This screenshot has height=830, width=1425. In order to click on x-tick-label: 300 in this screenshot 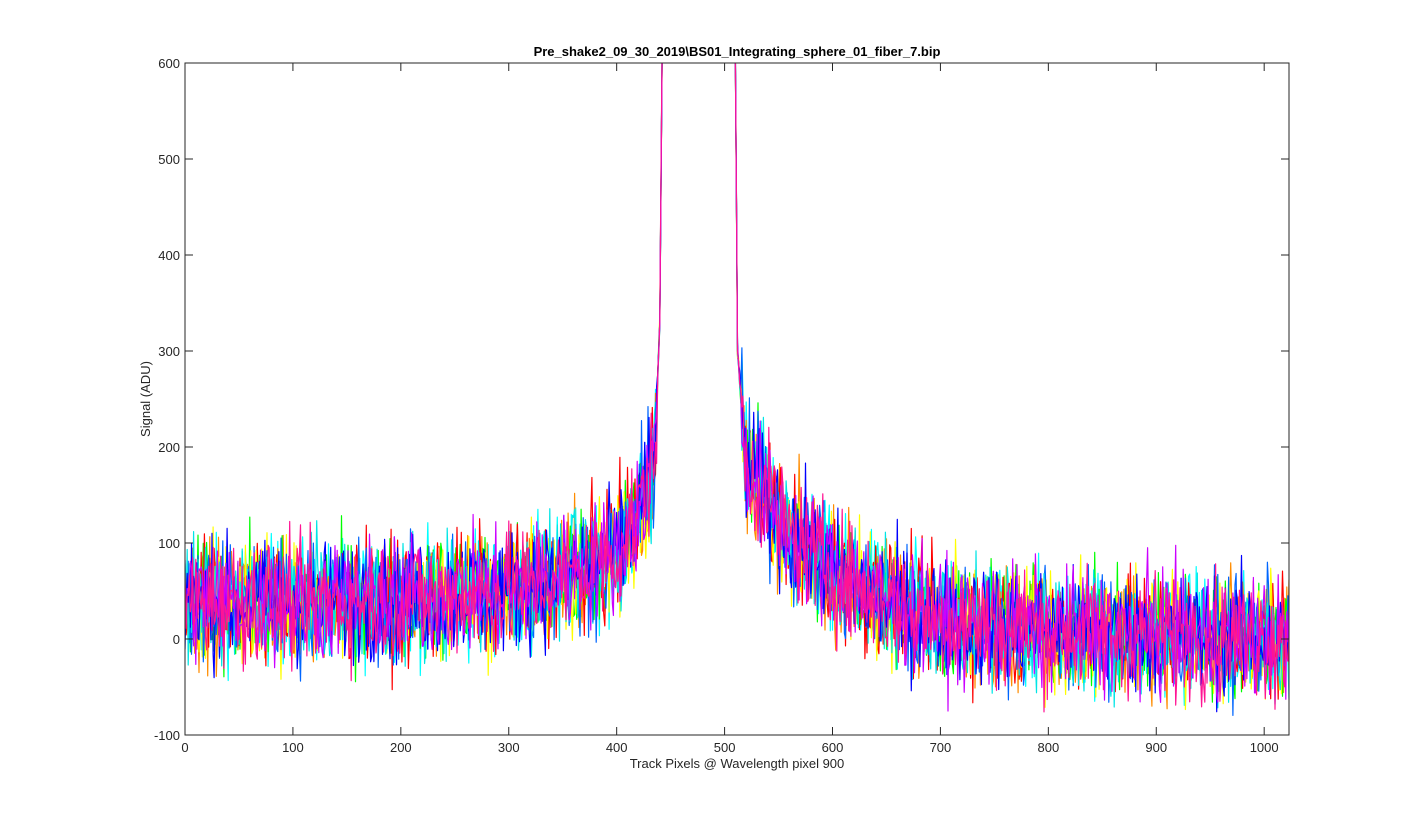, I will do `click(509, 747)`.